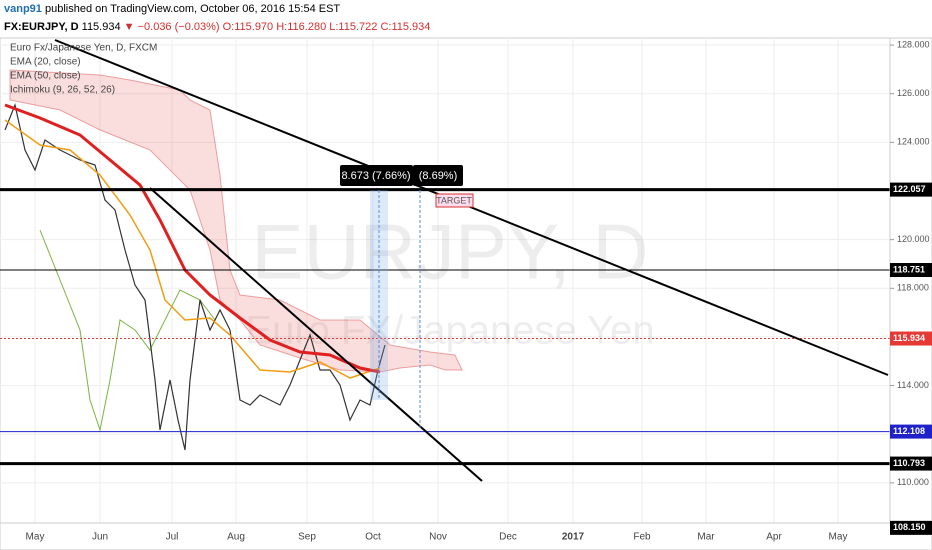 The image size is (932, 550). Describe the element at coordinates (307, 537) in the screenshot. I see `x-tick-label: Sep` at that location.